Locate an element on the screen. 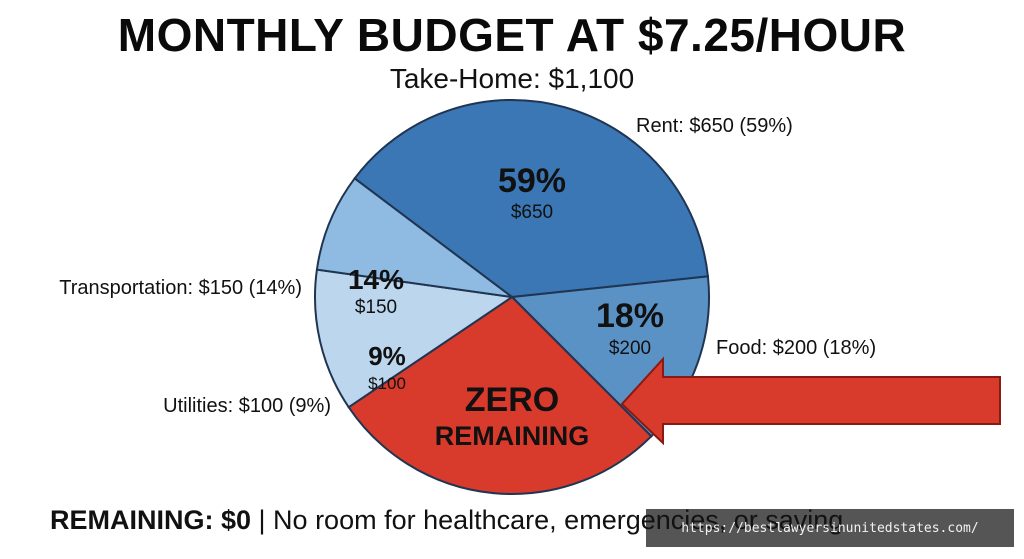  pct-rent: 59% is located at coordinates (532, 181).